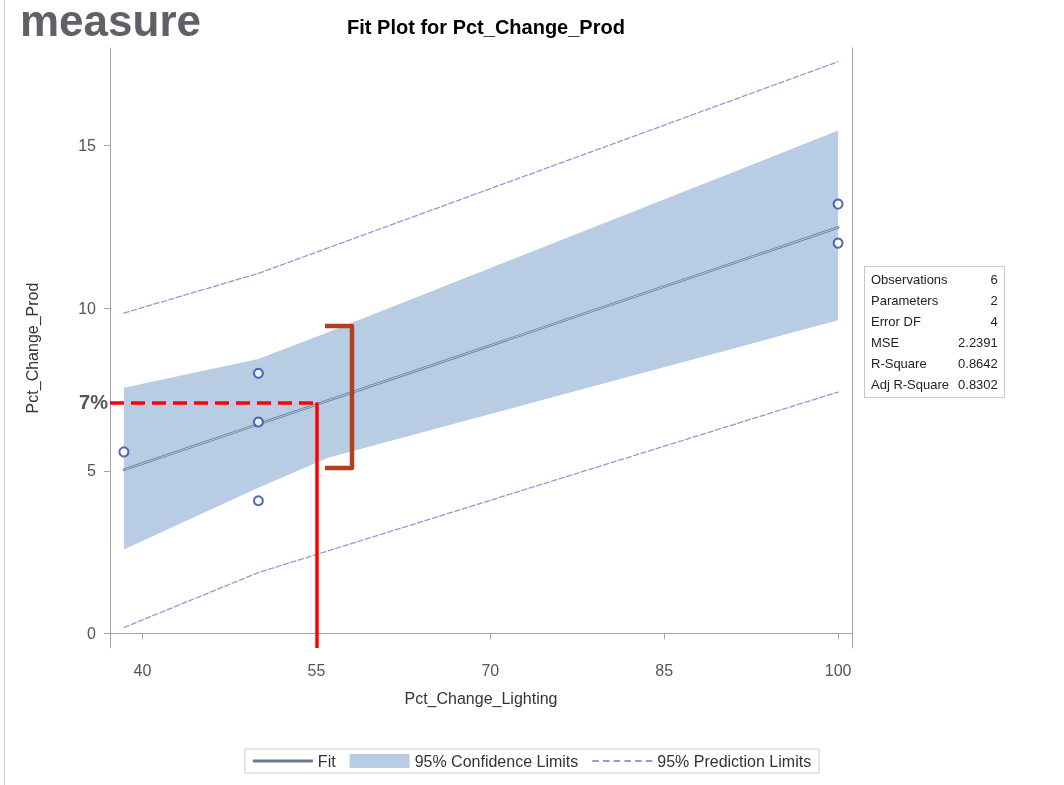 This screenshot has width=1064, height=785. I want to click on y-tick-label: 15, so click(87, 146).